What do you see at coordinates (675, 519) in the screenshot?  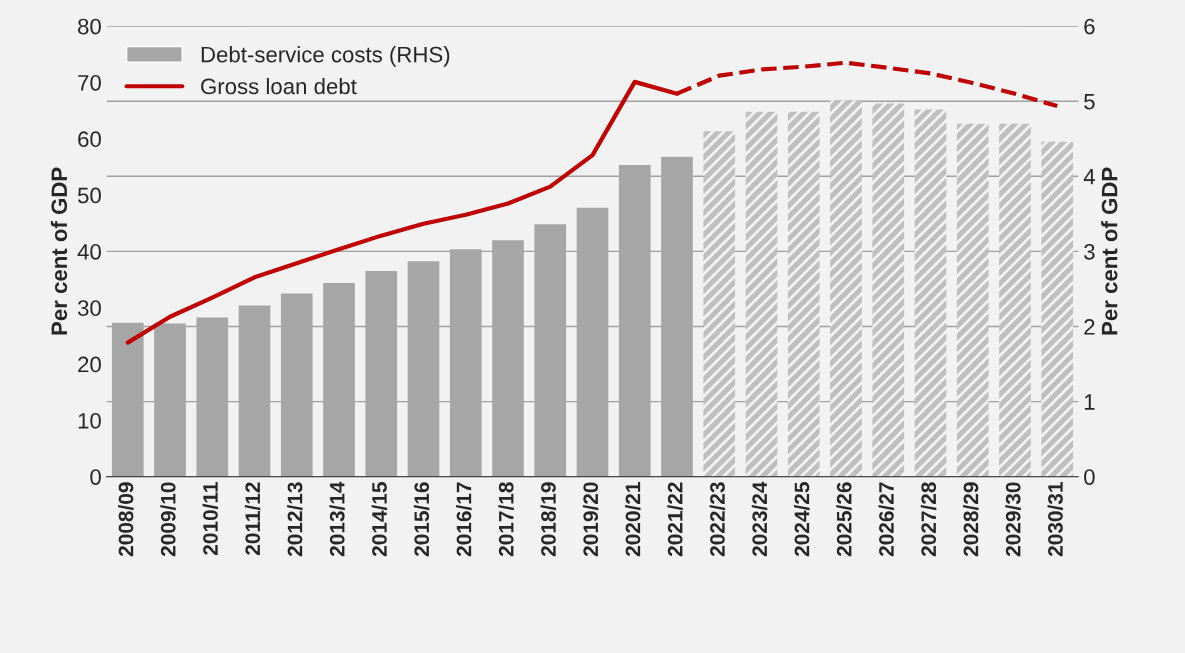 I see `x-tick-label: 2021/22` at bounding box center [675, 519].